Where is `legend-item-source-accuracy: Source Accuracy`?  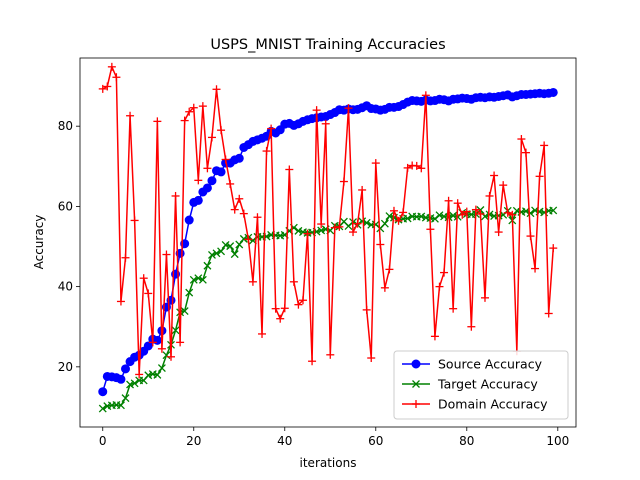
legend-item-source-accuracy: Source Accuracy is located at coordinates (472, 364).